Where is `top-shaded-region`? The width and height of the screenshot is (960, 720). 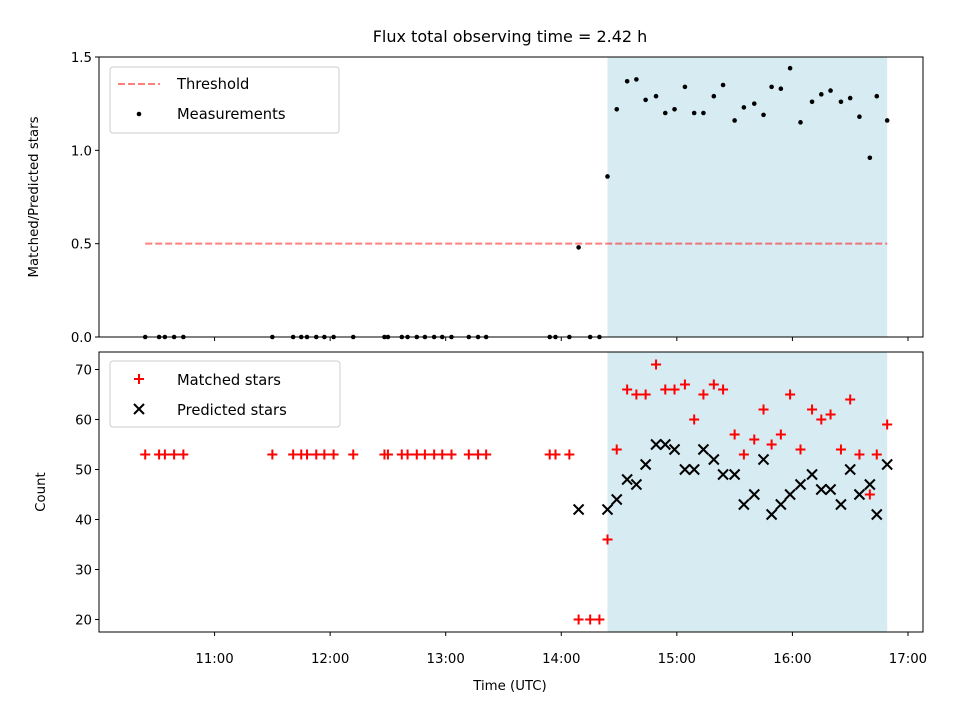
top-shaded-region is located at coordinates (747, 197).